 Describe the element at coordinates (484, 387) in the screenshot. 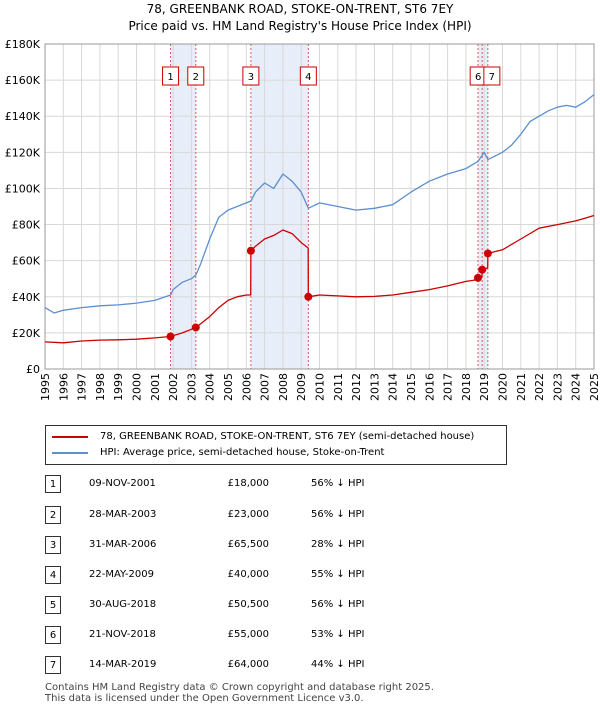

I see `x-tick-label: 2019` at that location.